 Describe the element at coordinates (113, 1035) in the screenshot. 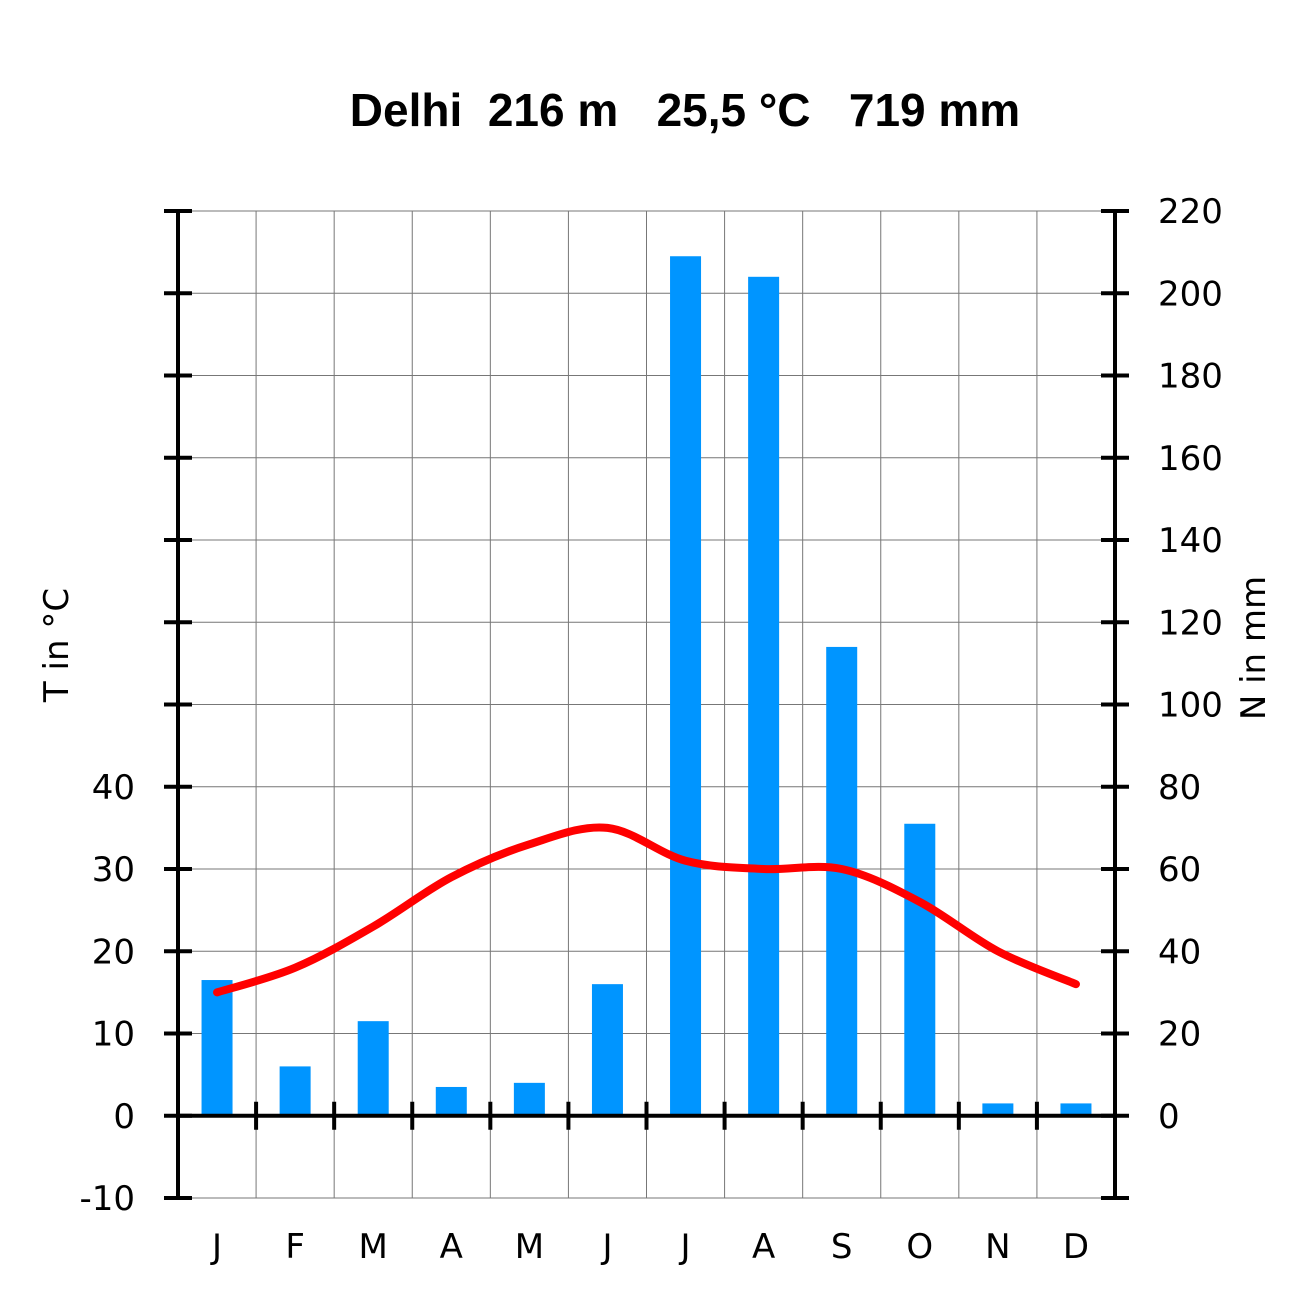

I see `left-tick-label: 10` at that location.